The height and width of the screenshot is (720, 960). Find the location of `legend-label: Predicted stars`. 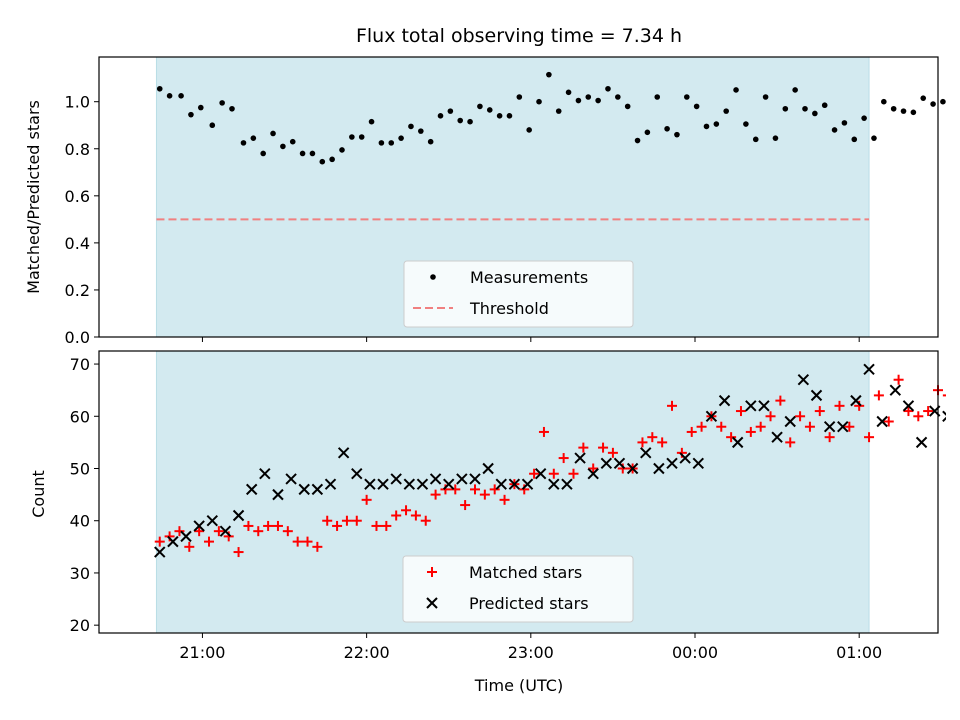

legend-label: Predicted stars is located at coordinates (529, 603).